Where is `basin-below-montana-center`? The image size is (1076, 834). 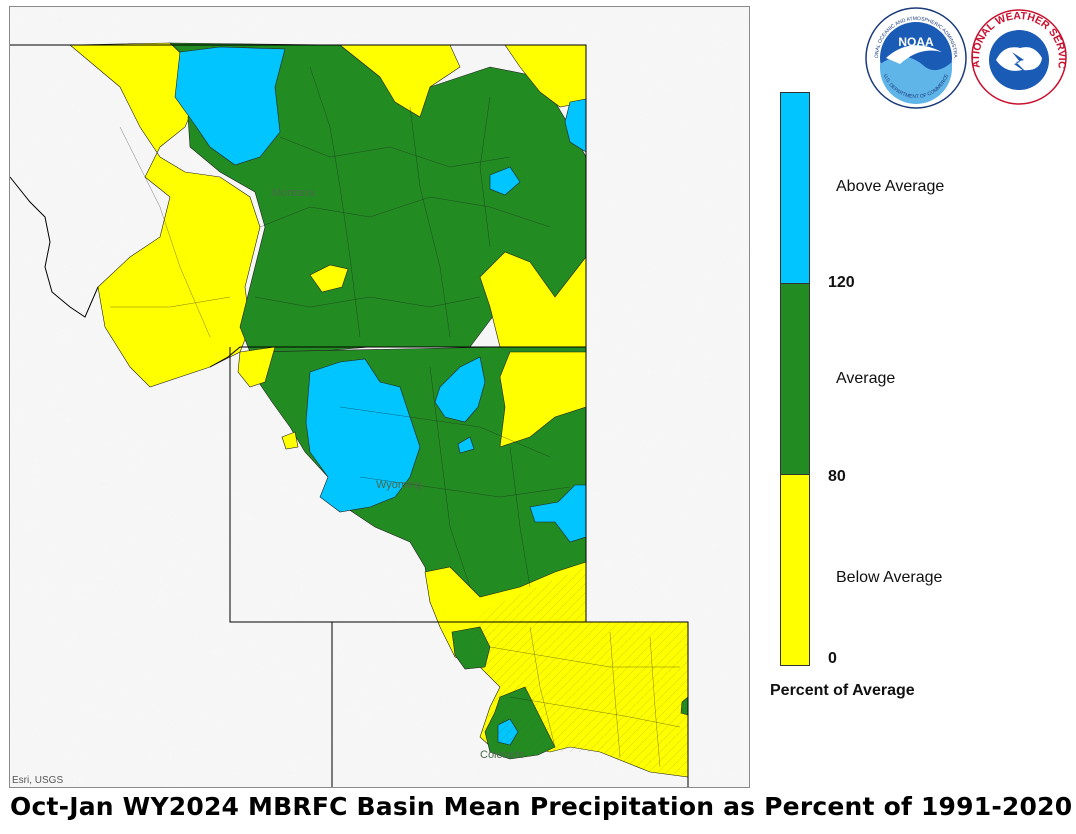
basin-below-montana-center is located at coordinates (329, 278).